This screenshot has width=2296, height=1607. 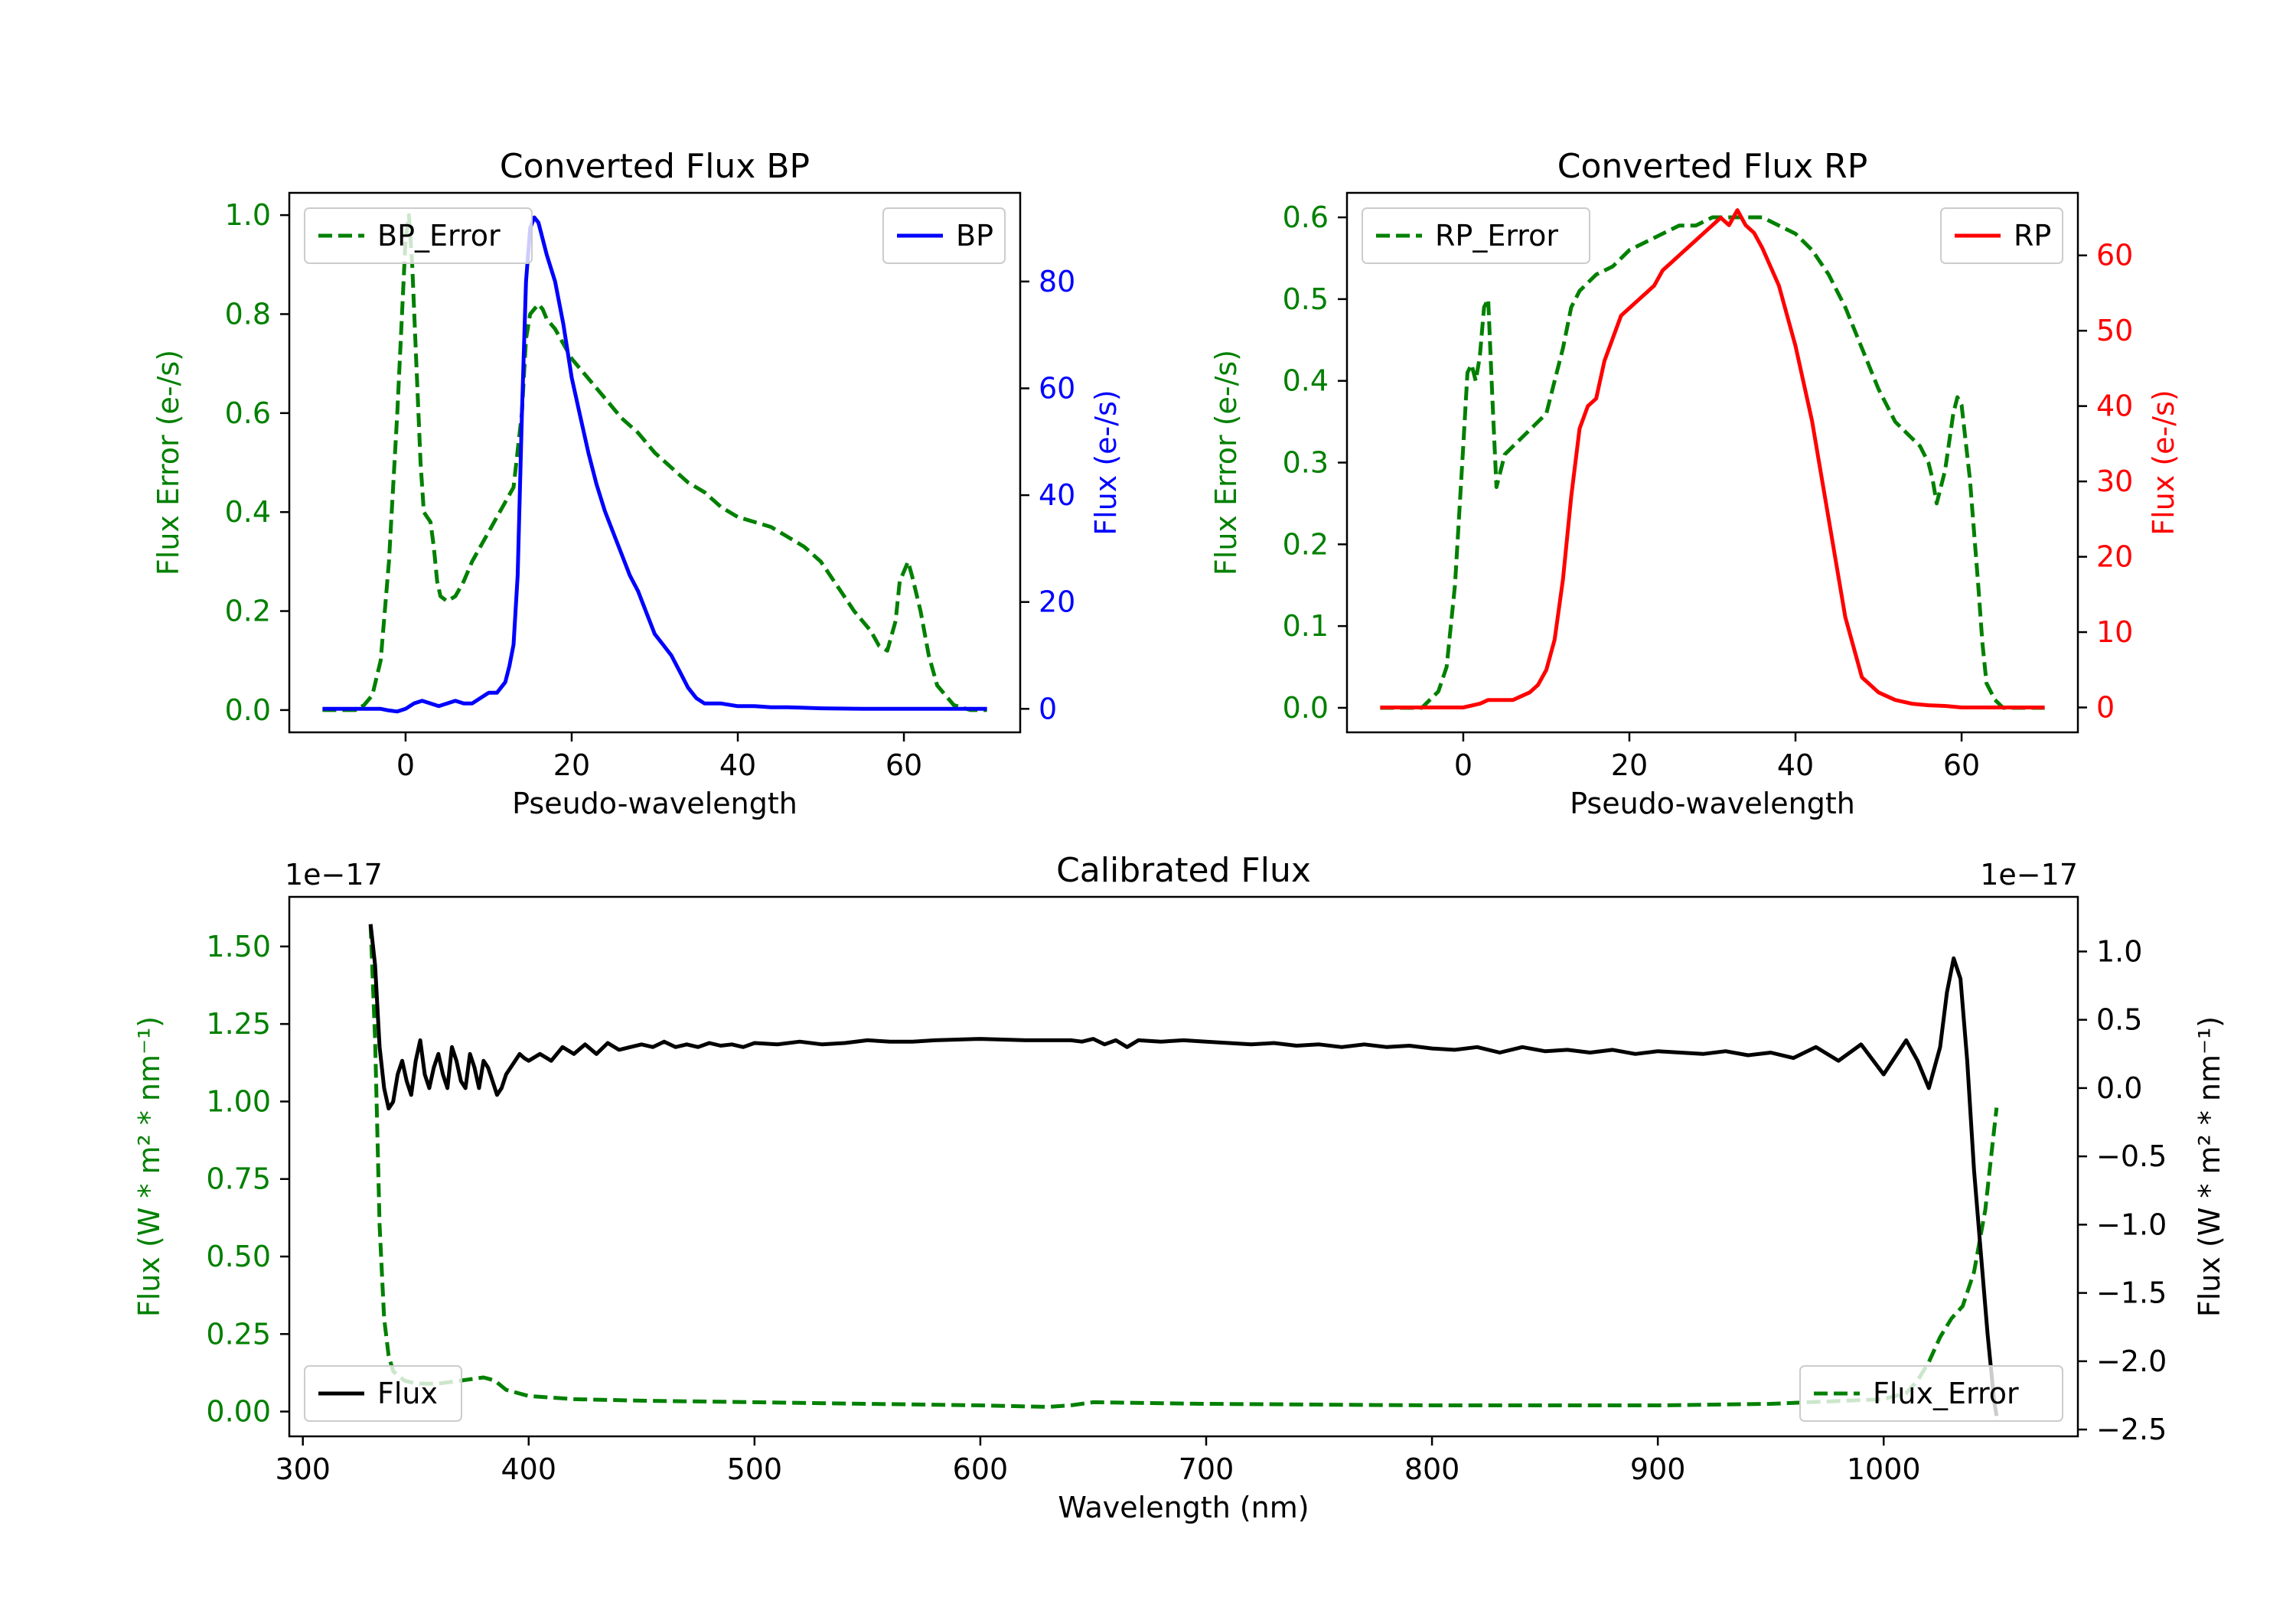 I want to click on calibrated-ytick-left-label-3: 0.75, so click(x=238, y=1179).